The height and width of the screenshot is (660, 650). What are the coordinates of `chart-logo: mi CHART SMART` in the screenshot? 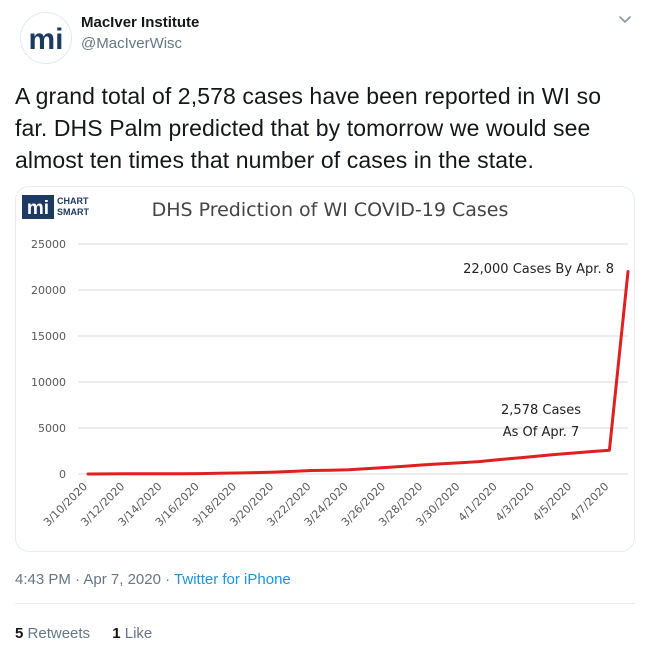 It's located at (55, 207).